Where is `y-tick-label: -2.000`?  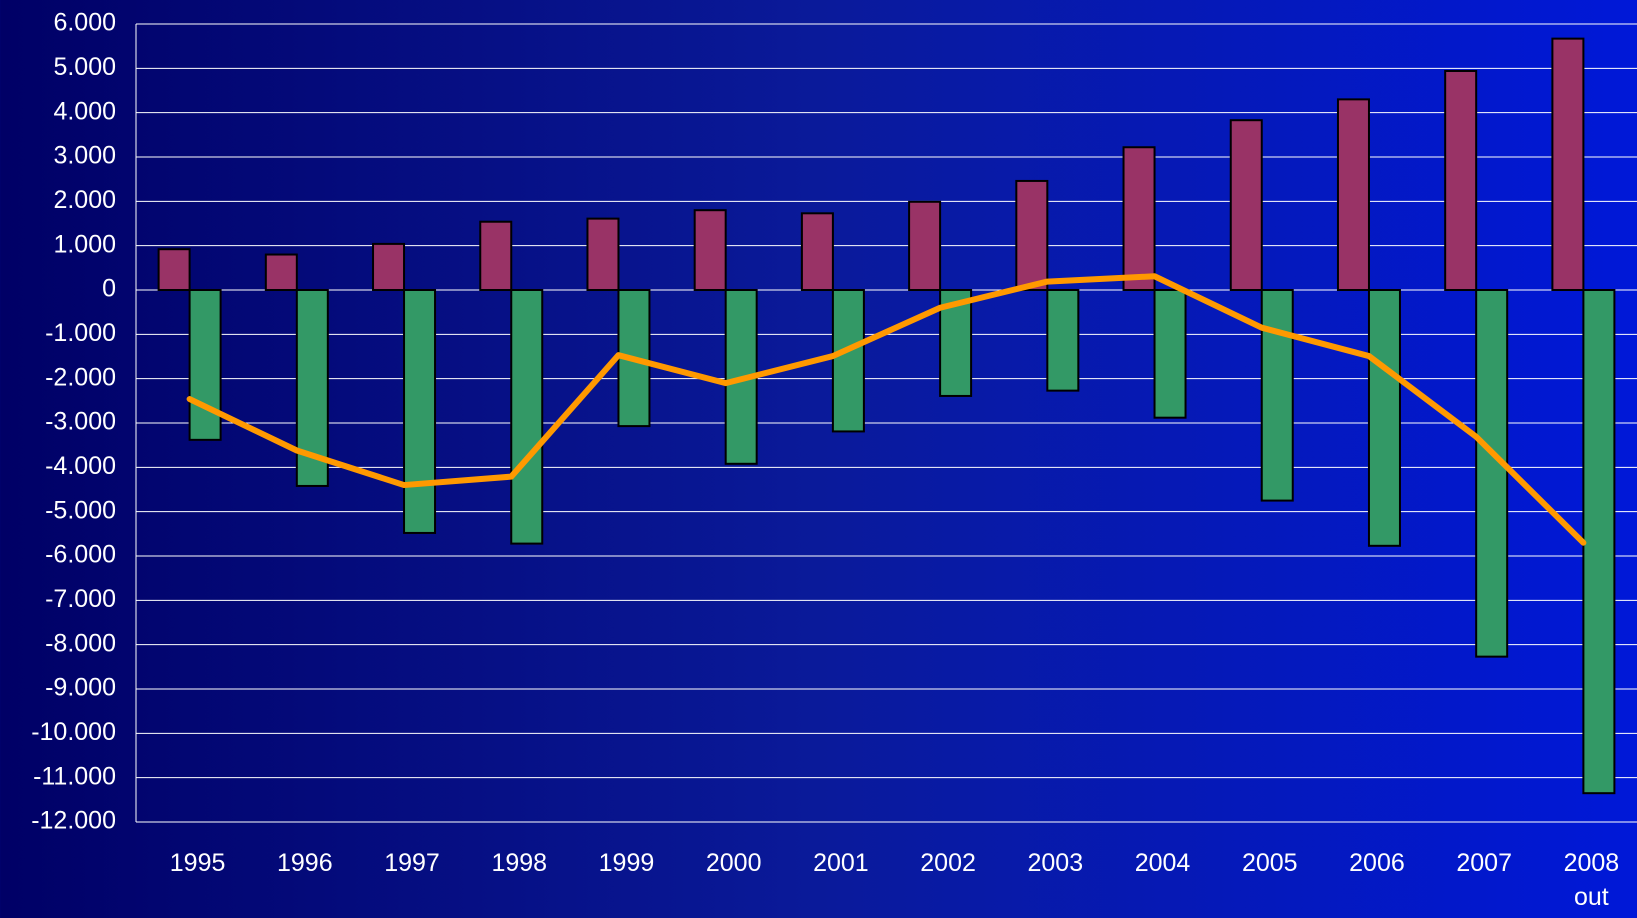
y-tick-label: -2.000 is located at coordinates (80, 377).